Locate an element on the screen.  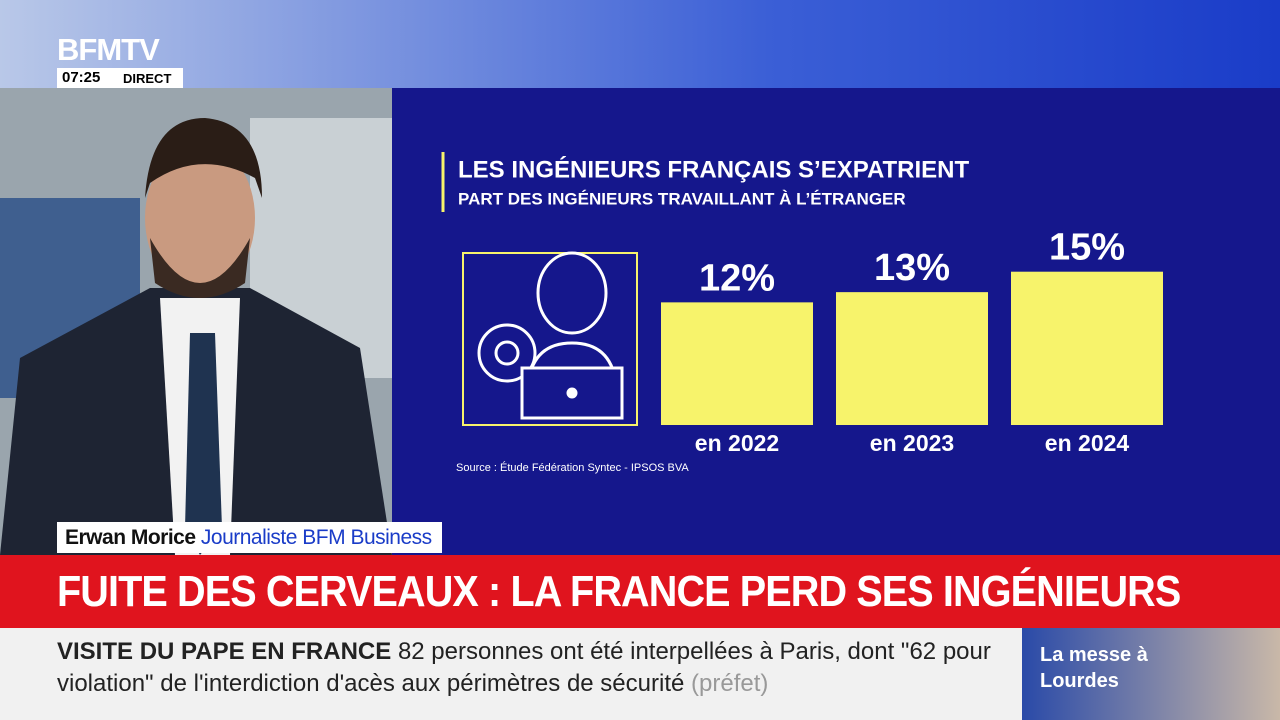
logo: BFMTV is located at coordinates (108, 49).